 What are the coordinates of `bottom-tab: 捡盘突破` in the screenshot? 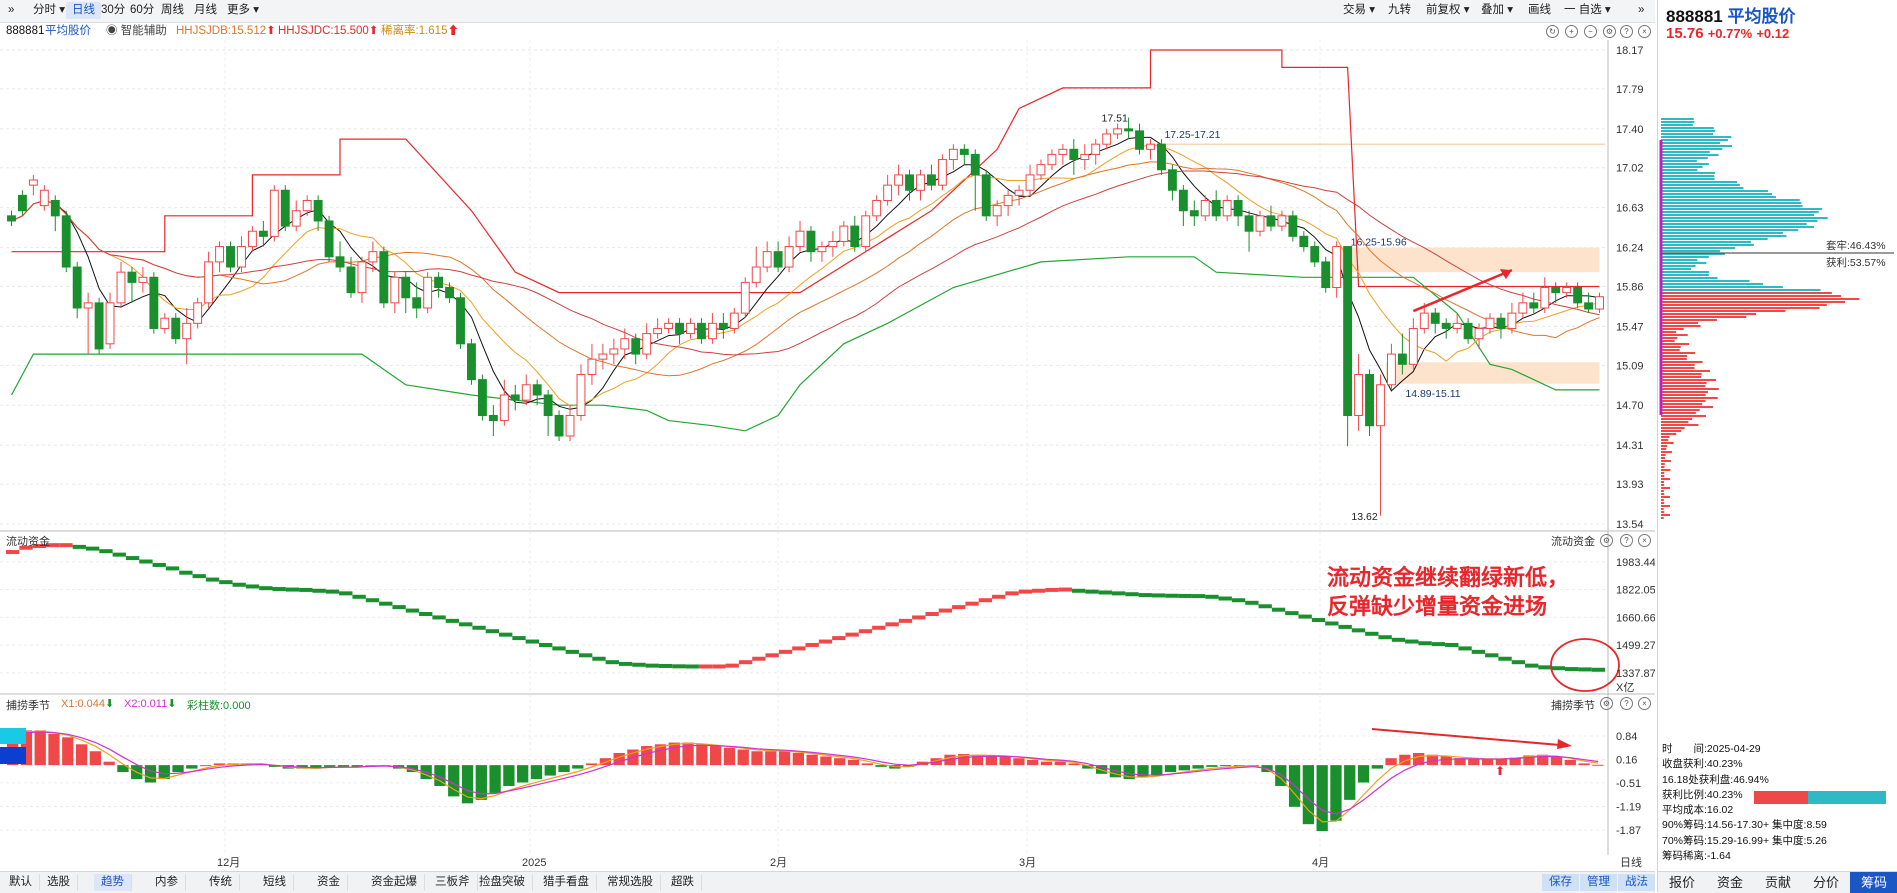 It's located at (502, 882).